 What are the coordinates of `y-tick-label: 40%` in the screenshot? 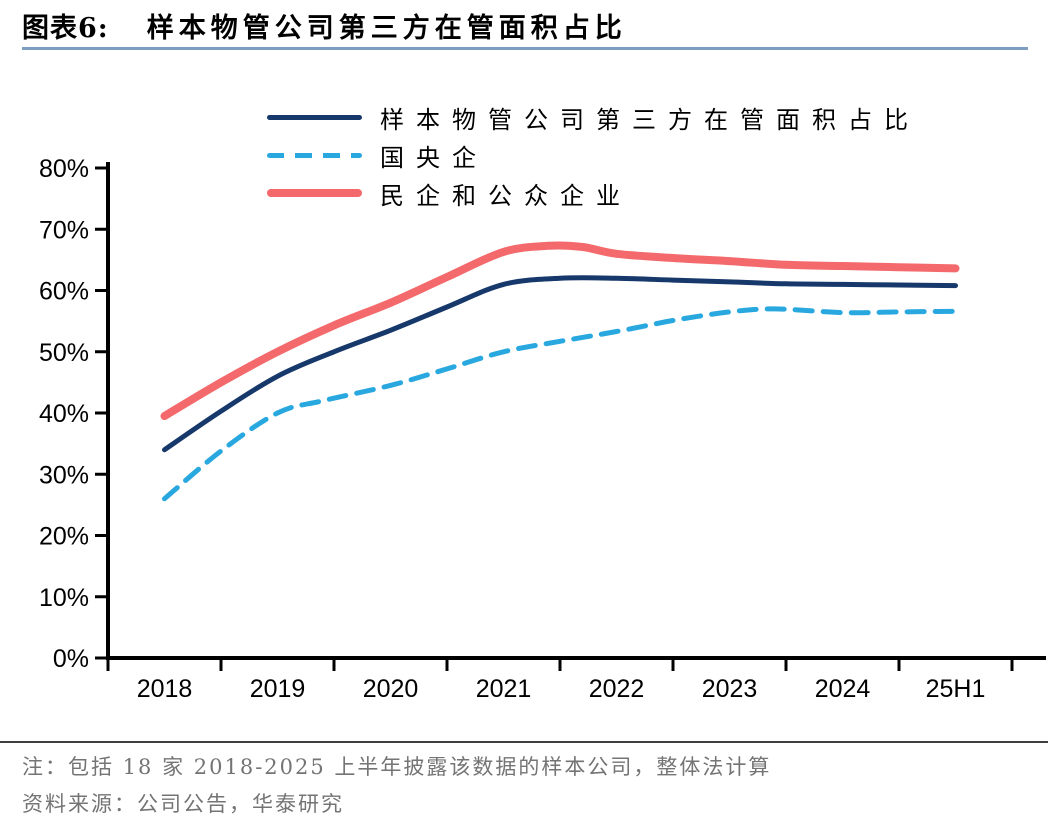 It's located at (64, 414).